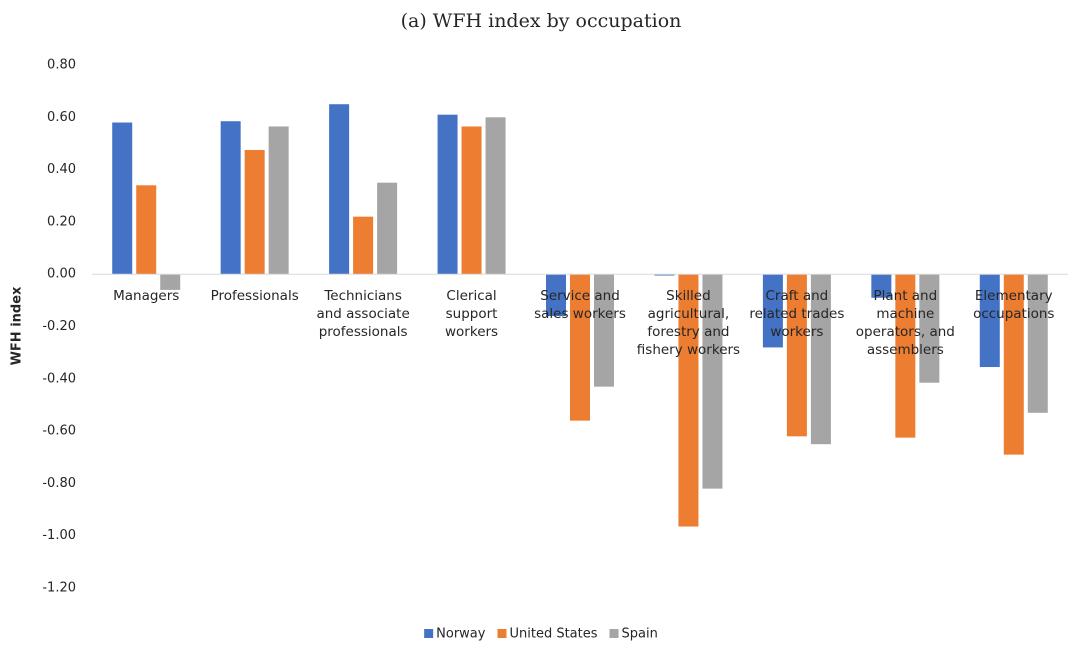 This screenshot has width=1082, height=648. I want to click on x-tick-label: Service and sales workers, so click(580, 305).